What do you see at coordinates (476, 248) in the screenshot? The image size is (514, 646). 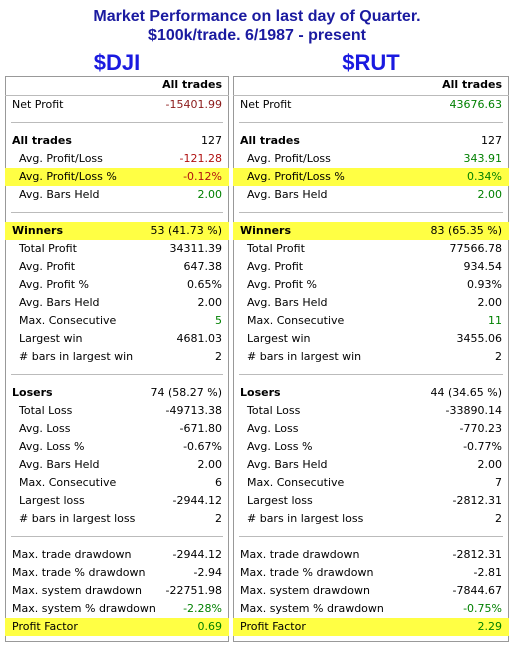 I see `row-value: 77566.78` at bounding box center [476, 248].